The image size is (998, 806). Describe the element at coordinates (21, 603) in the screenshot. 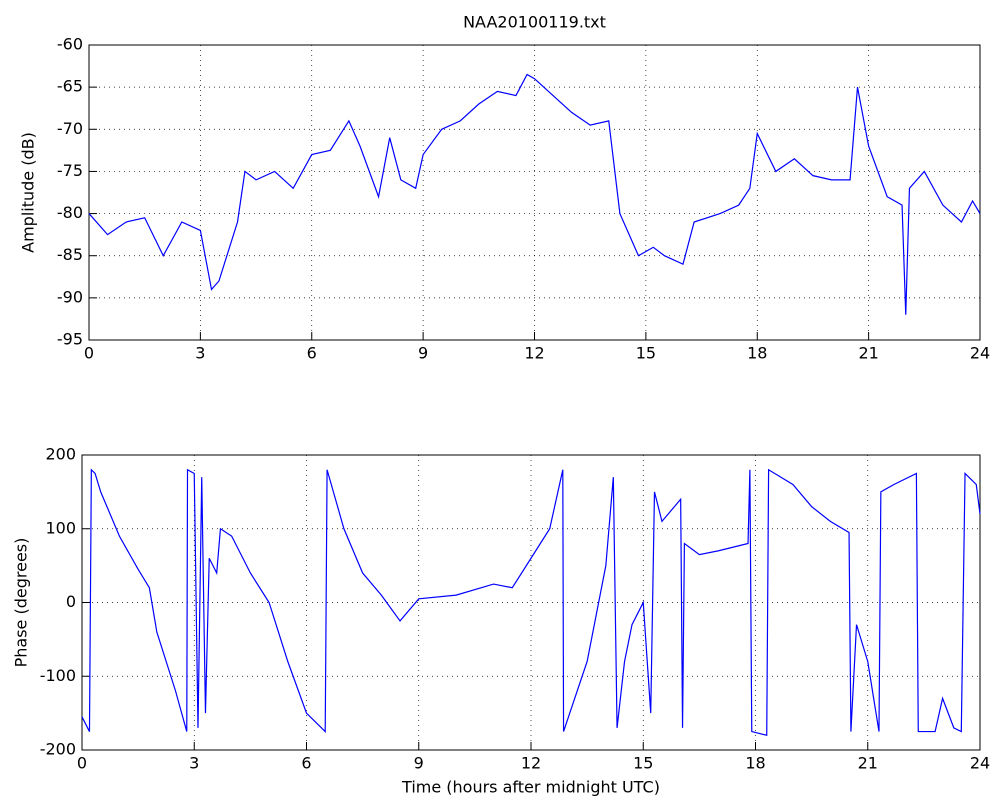

I see `y-axis-label: Phase (degrees)` at that location.